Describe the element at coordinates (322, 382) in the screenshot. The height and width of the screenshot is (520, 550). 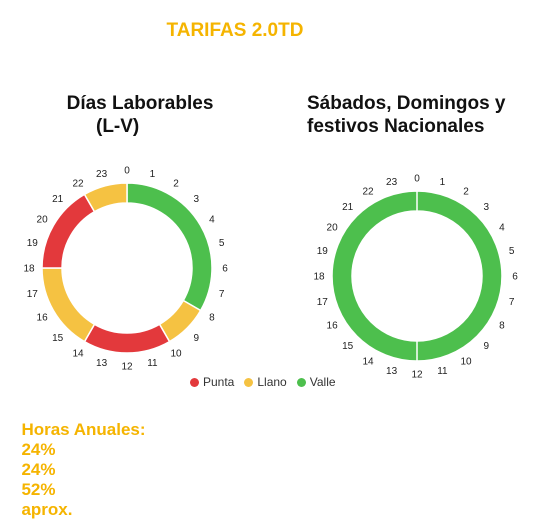
I see `legend-label-valle: Valle` at that location.